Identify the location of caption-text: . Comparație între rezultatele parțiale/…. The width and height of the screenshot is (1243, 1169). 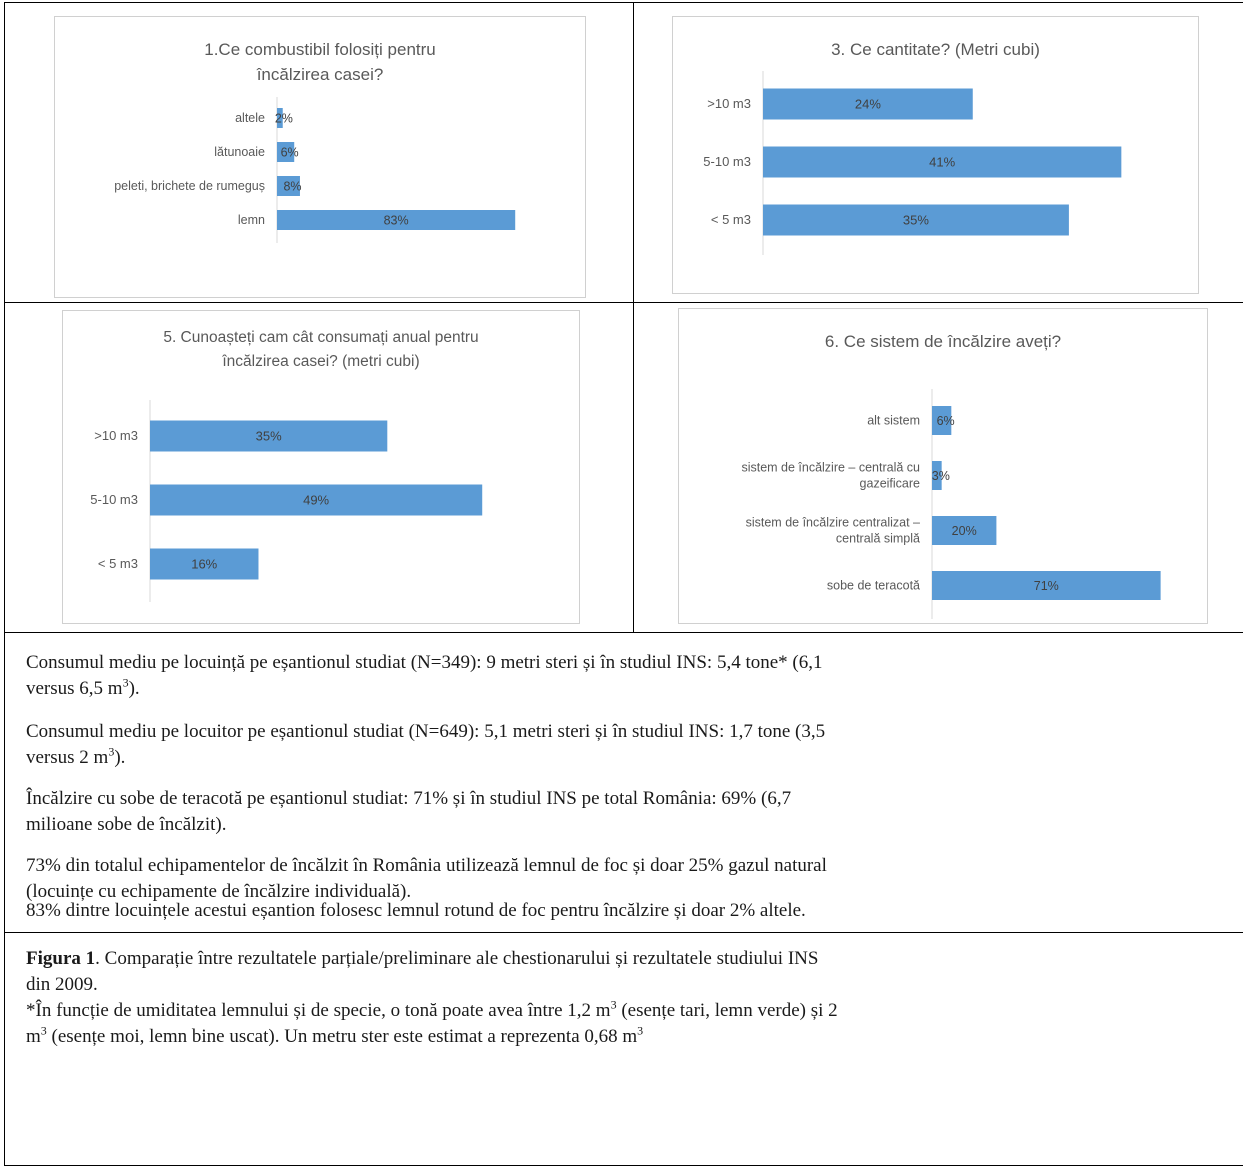
(457, 958).